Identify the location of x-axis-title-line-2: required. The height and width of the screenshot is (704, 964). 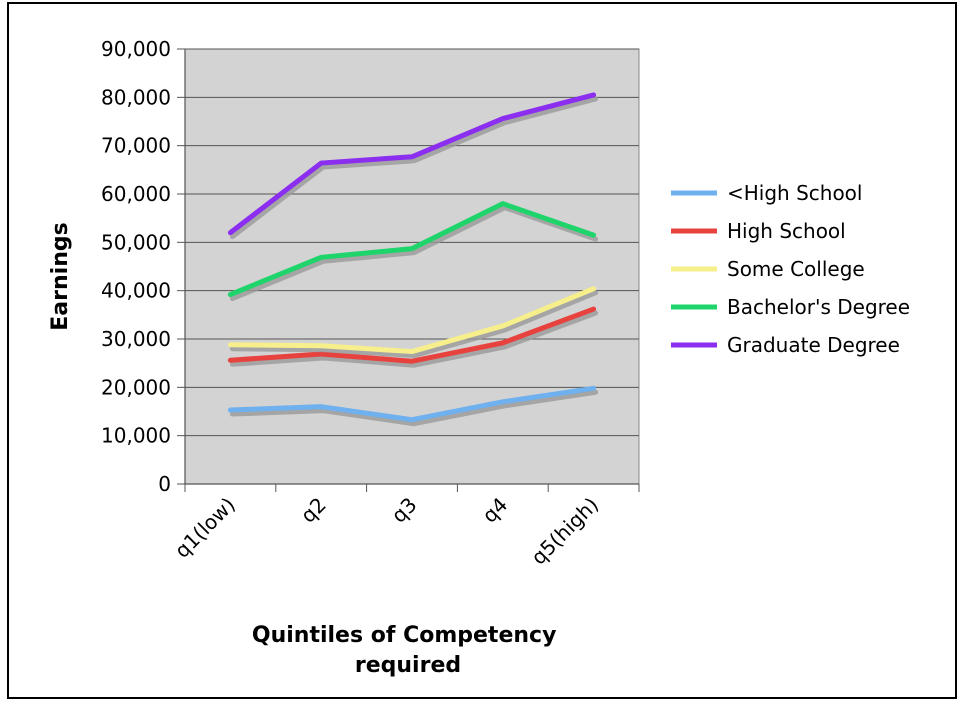
(408, 665).